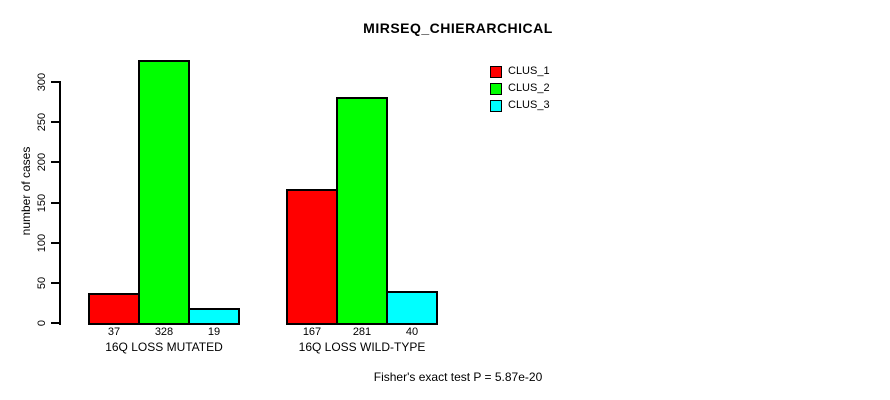 Image resolution: width=890 pixels, height=400 pixels. I want to click on bar-value-label: 19, so click(214, 332).